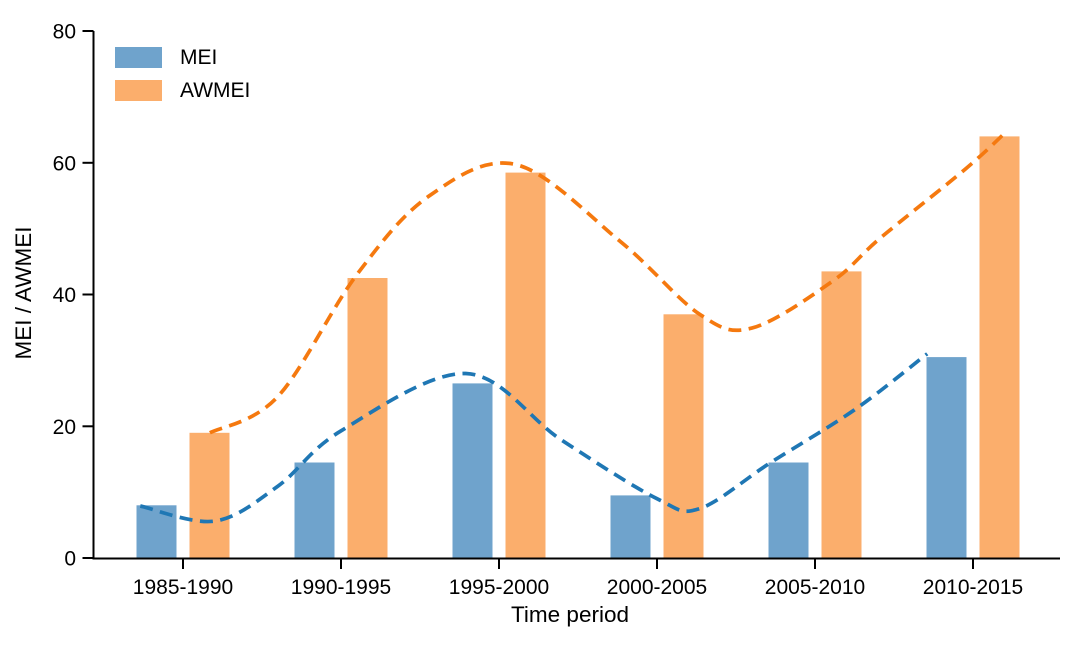 The image size is (1080, 648). Describe the element at coordinates (815, 587) in the screenshot. I see `x-tick-label: 2005-2010` at that location.